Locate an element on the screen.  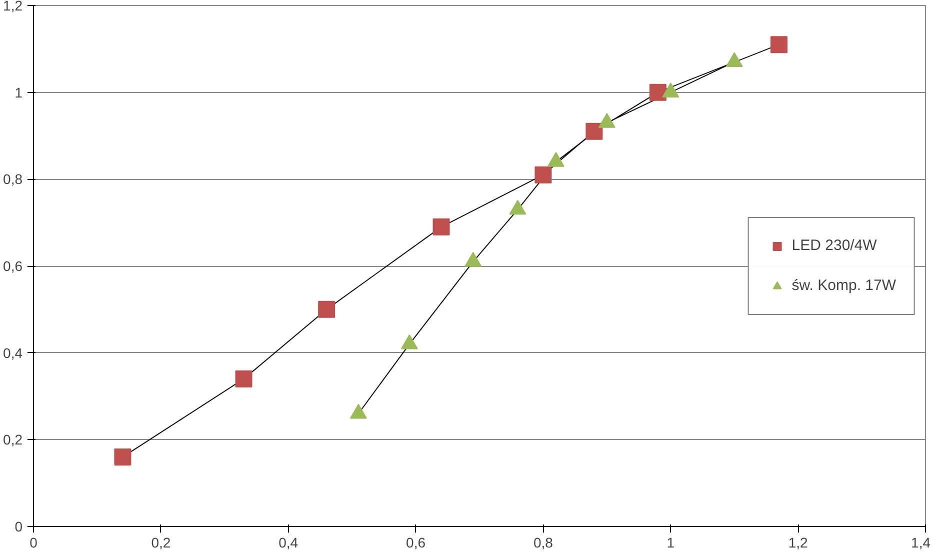
x-tick-label: 1 is located at coordinates (670, 542).